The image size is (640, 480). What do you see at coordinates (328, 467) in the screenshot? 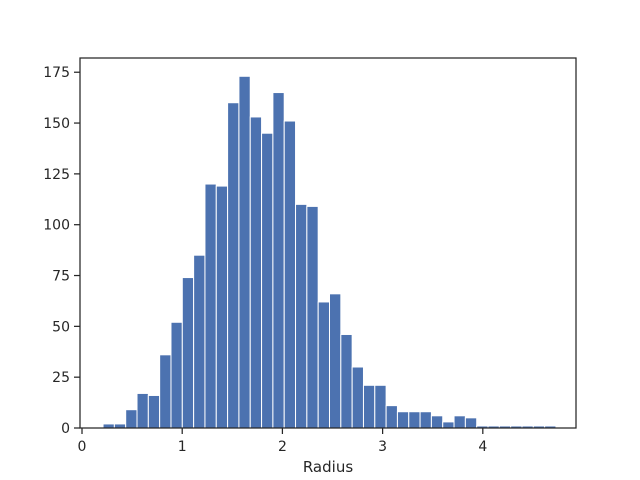
I see `x-axis-label: Radius` at bounding box center [328, 467].